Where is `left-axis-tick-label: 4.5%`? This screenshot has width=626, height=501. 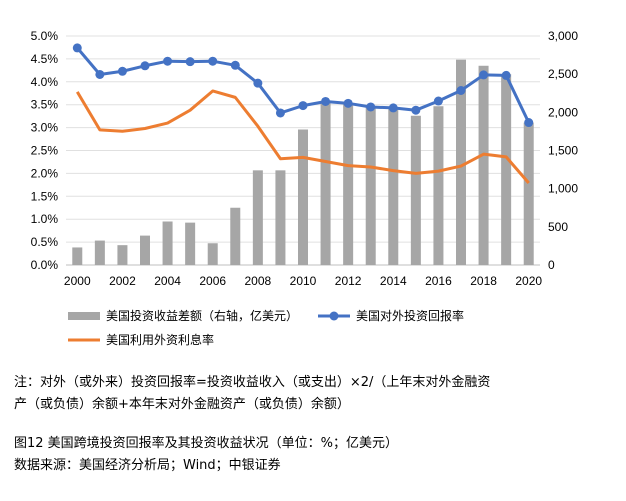 left-axis-tick-label: 4.5% is located at coordinates (45, 59).